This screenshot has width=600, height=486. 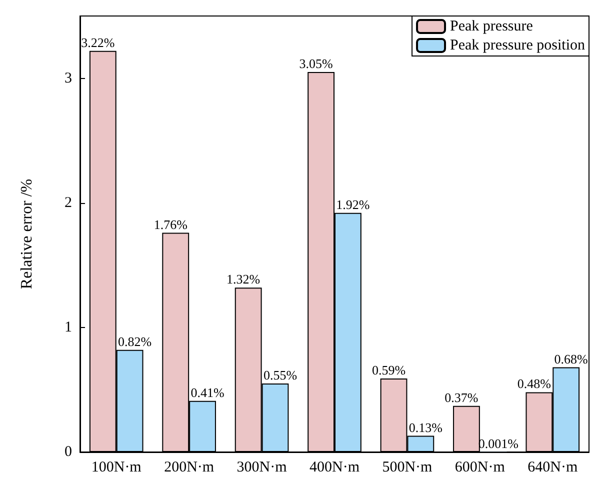 I want to click on data-label: 0.59%, so click(x=389, y=370).